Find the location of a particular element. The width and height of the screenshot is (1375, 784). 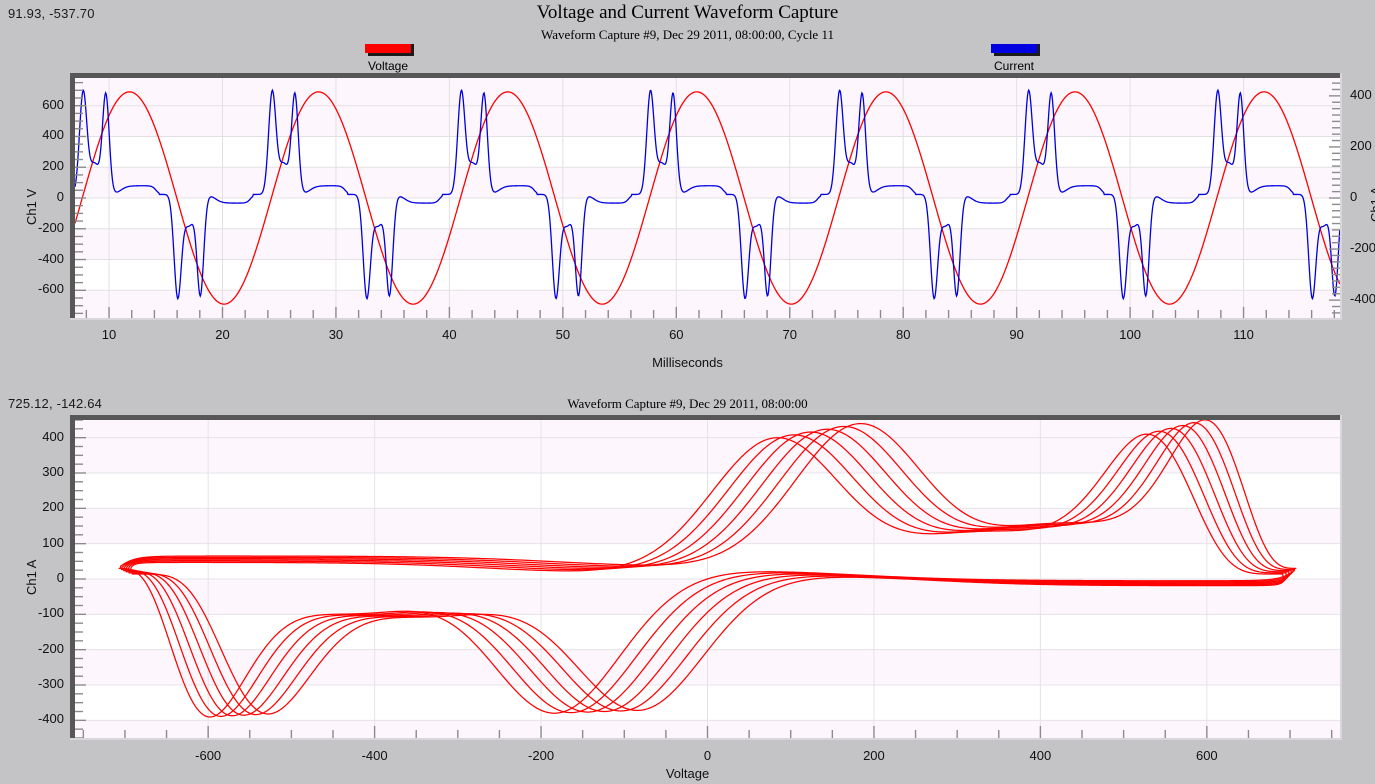

frame-top-edge is located at coordinates (706, 75).